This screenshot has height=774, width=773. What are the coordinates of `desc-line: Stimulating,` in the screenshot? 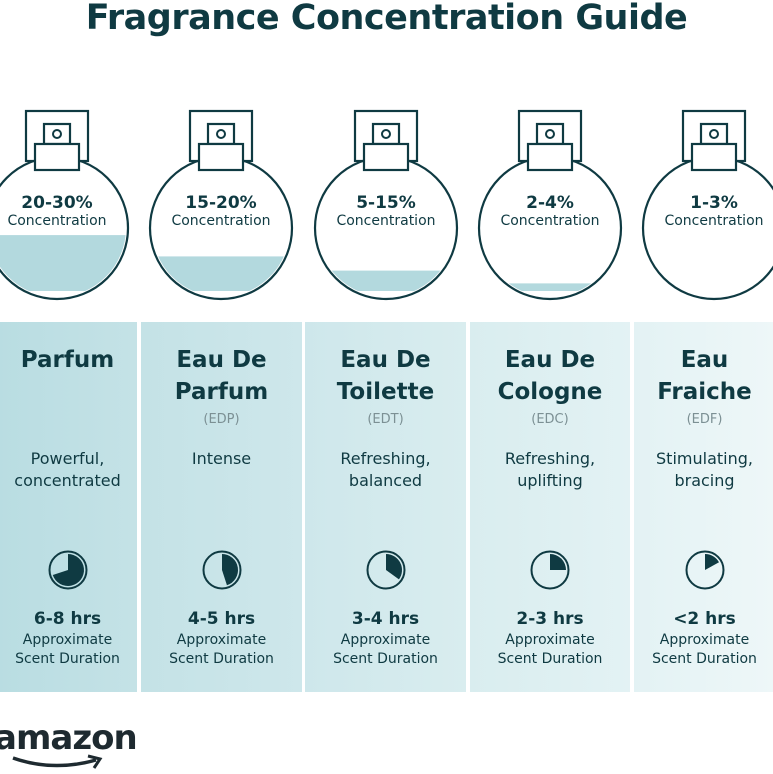 It's located at (704, 458).